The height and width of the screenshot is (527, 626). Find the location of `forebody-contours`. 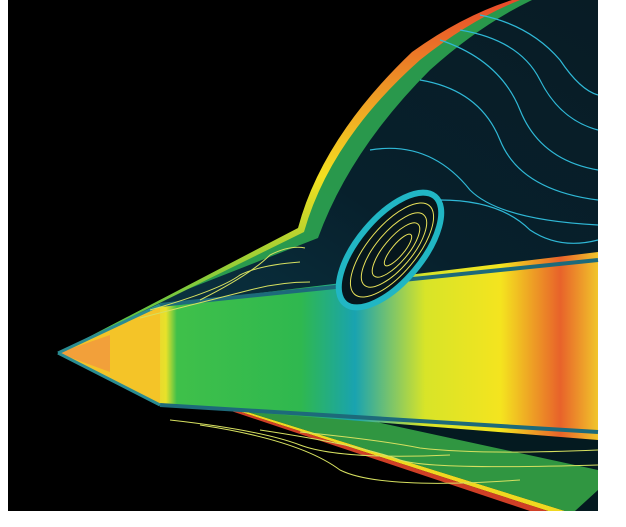

forebody-contours is located at coordinates (225, 282).